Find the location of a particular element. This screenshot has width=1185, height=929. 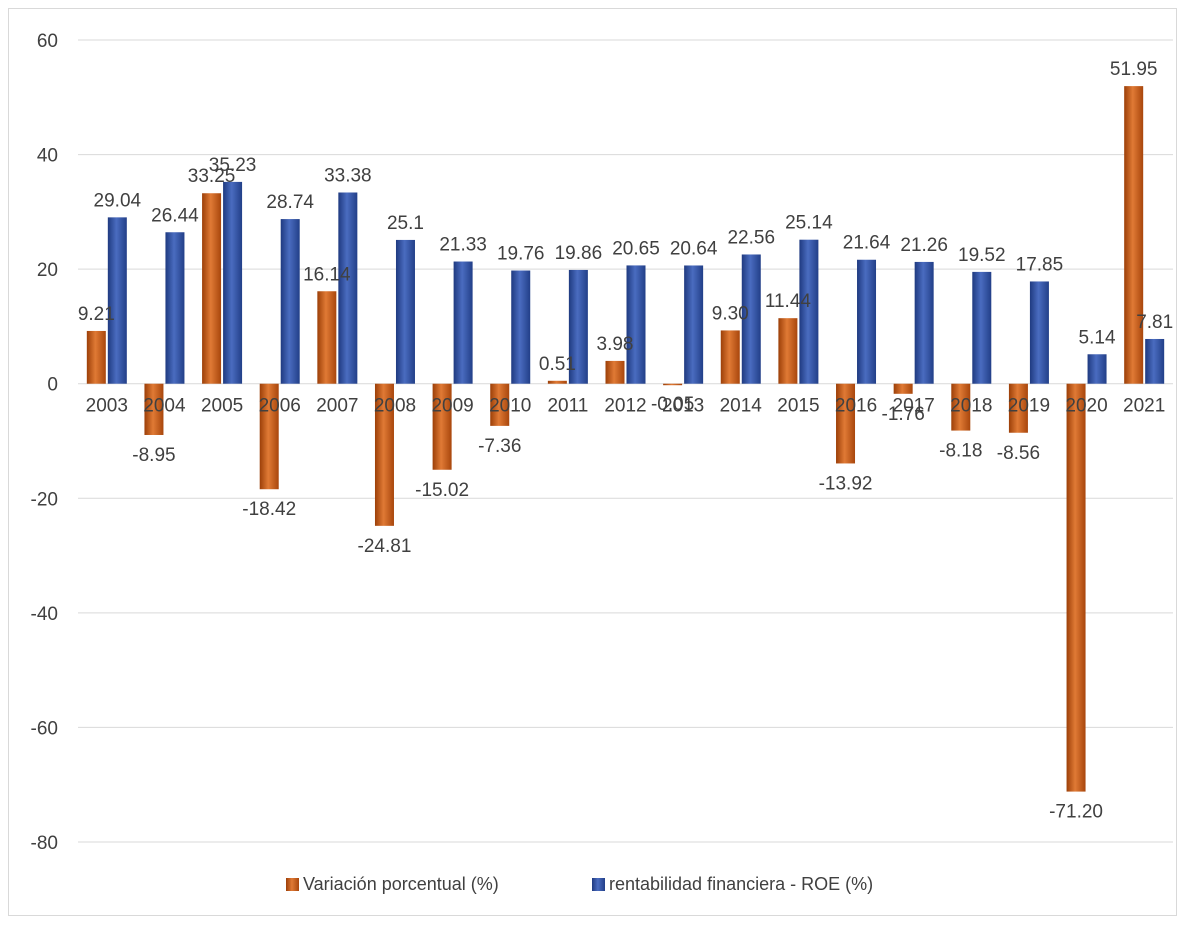

data-label-variacion: -1.76 is located at coordinates (903, 414).